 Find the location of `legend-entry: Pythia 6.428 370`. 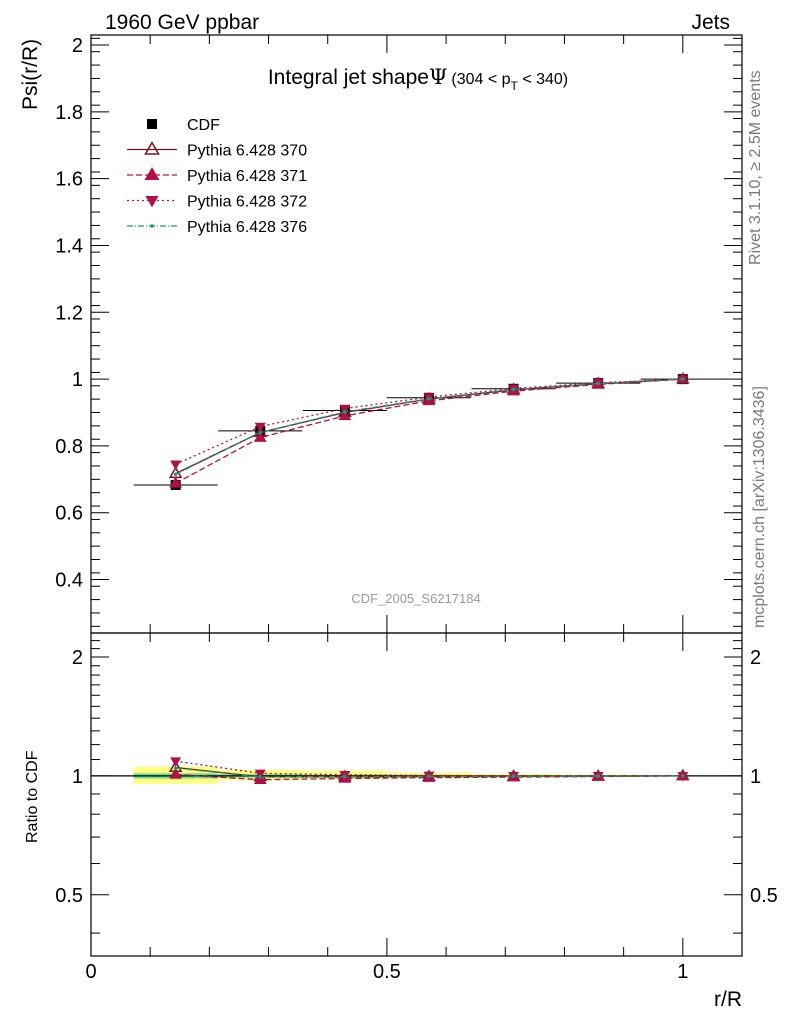

legend-entry: Pythia 6.428 370 is located at coordinates (217, 150).